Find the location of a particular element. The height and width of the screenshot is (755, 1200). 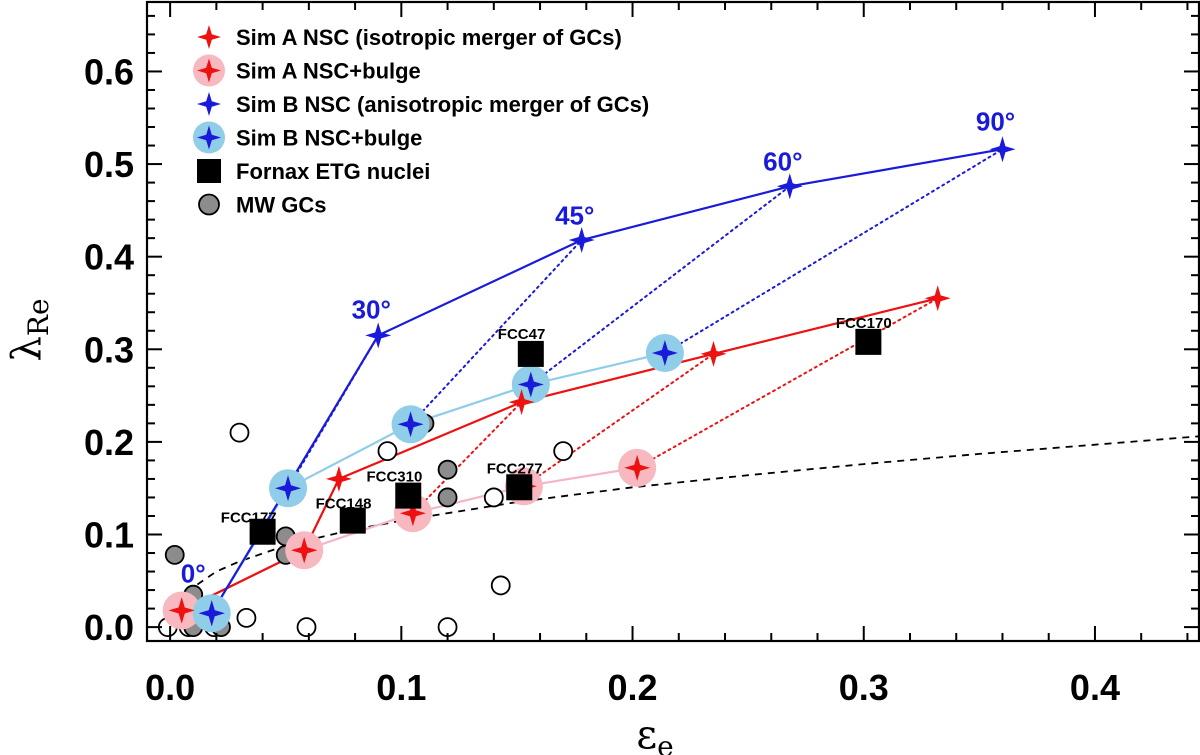

legend-item: Sim B NSC (anisotropic merger of GCs) is located at coordinates (423, 104).